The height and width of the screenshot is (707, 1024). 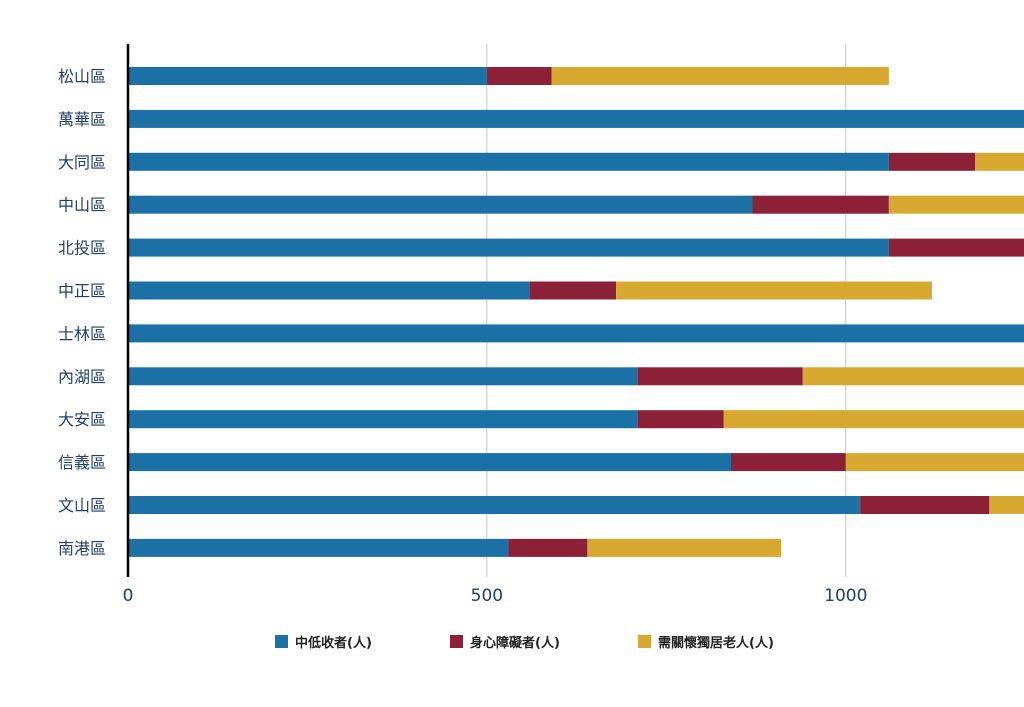 I want to click on category-label: 內湖區, so click(x=82, y=376).